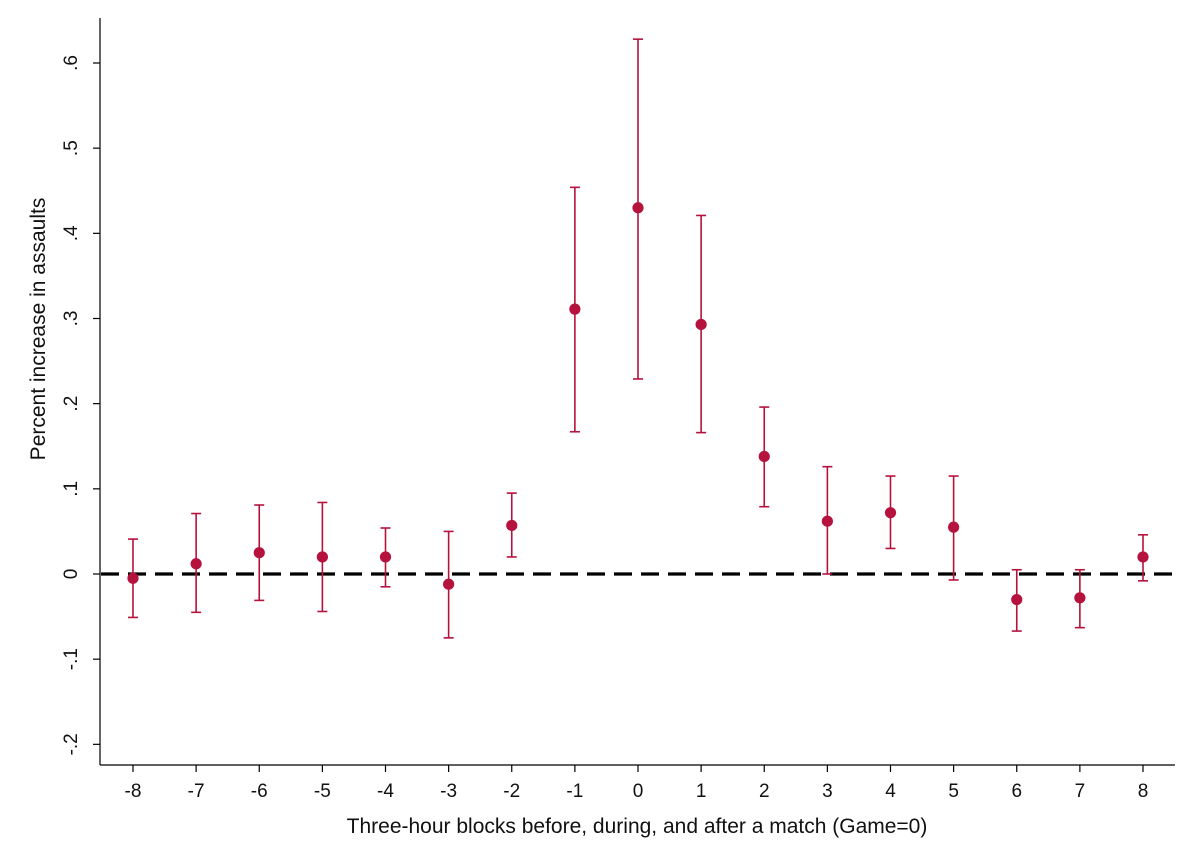  What do you see at coordinates (71, 744) in the screenshot?
I see `y-tick-label: -.2` at bounding box center [71, 744].